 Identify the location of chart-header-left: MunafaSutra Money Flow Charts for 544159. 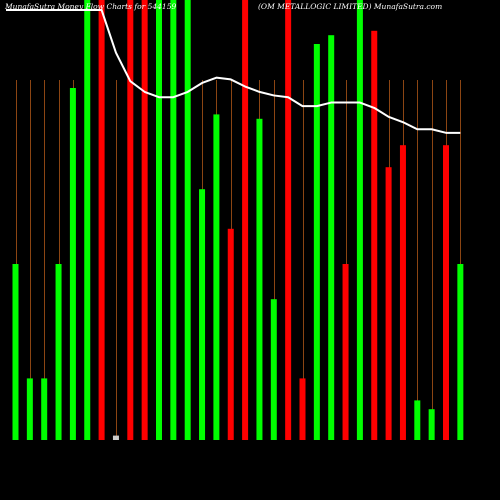
(91, 6).